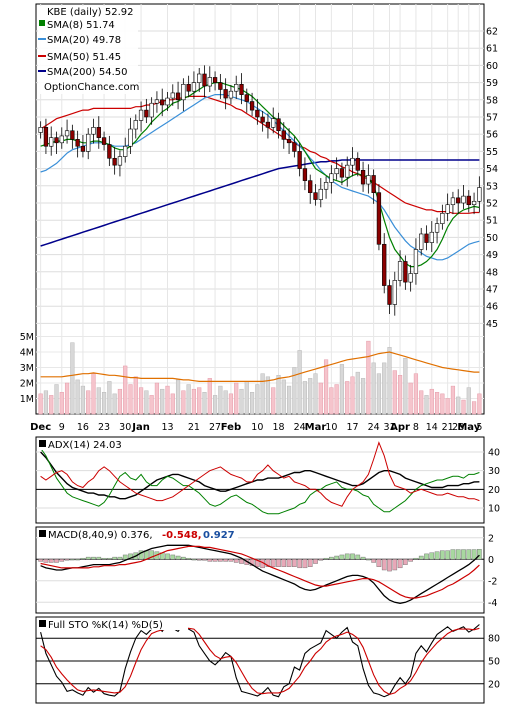  Describe the element at coordinates (260, 660) in the screenshot. I see `sto-d-line` at that location.